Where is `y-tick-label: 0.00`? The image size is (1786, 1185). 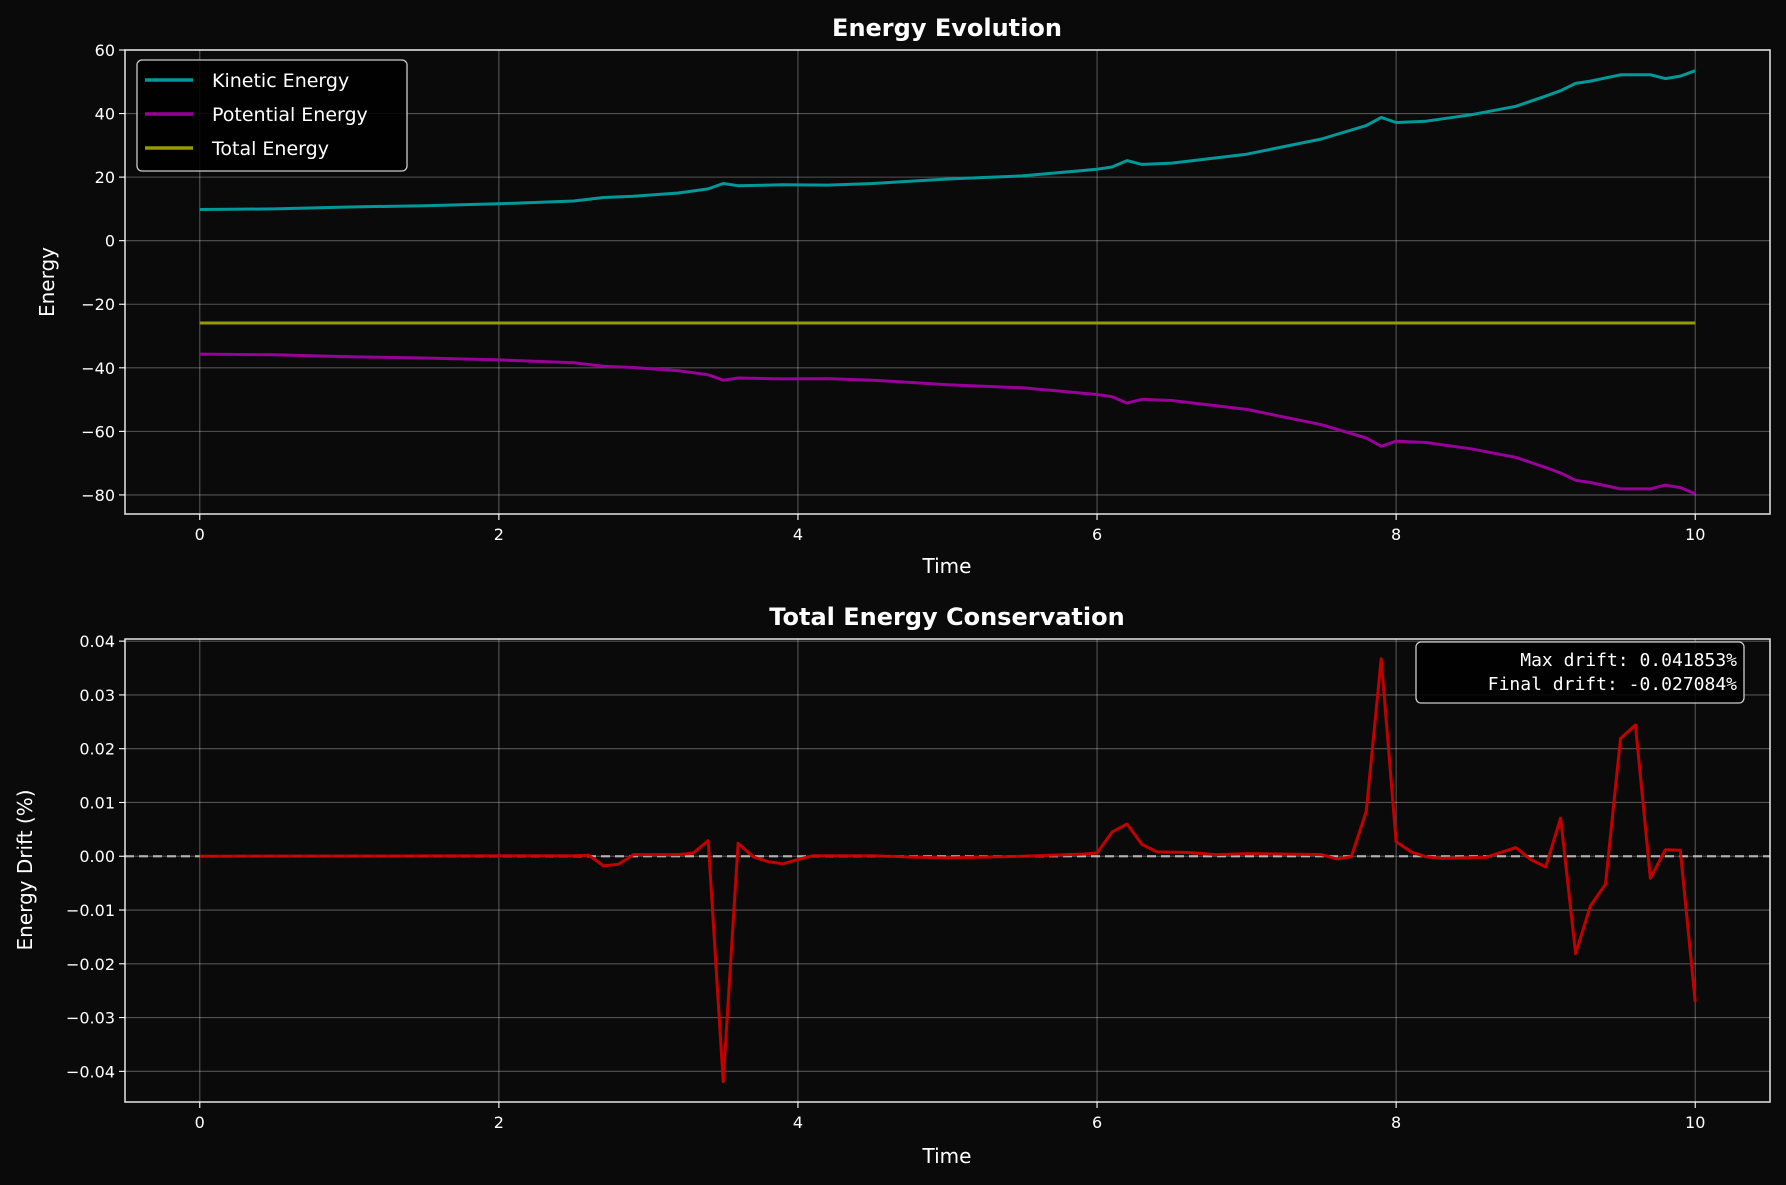
y-tick-label: 0.00 is located at coordinates (97, 856).